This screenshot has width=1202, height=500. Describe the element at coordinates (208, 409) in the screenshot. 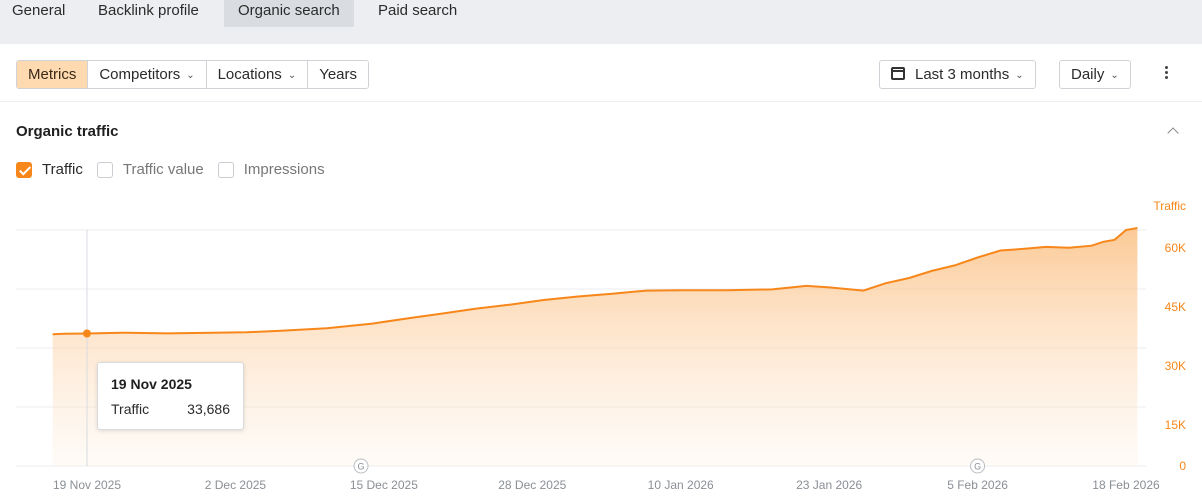

I see `tooltip-metric-value: 33,686` at that location.